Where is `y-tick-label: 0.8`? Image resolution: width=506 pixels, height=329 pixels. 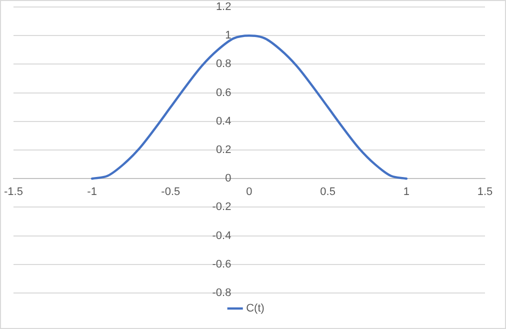 y-tick-label: 0.8 is located at coordinates (224, 64).